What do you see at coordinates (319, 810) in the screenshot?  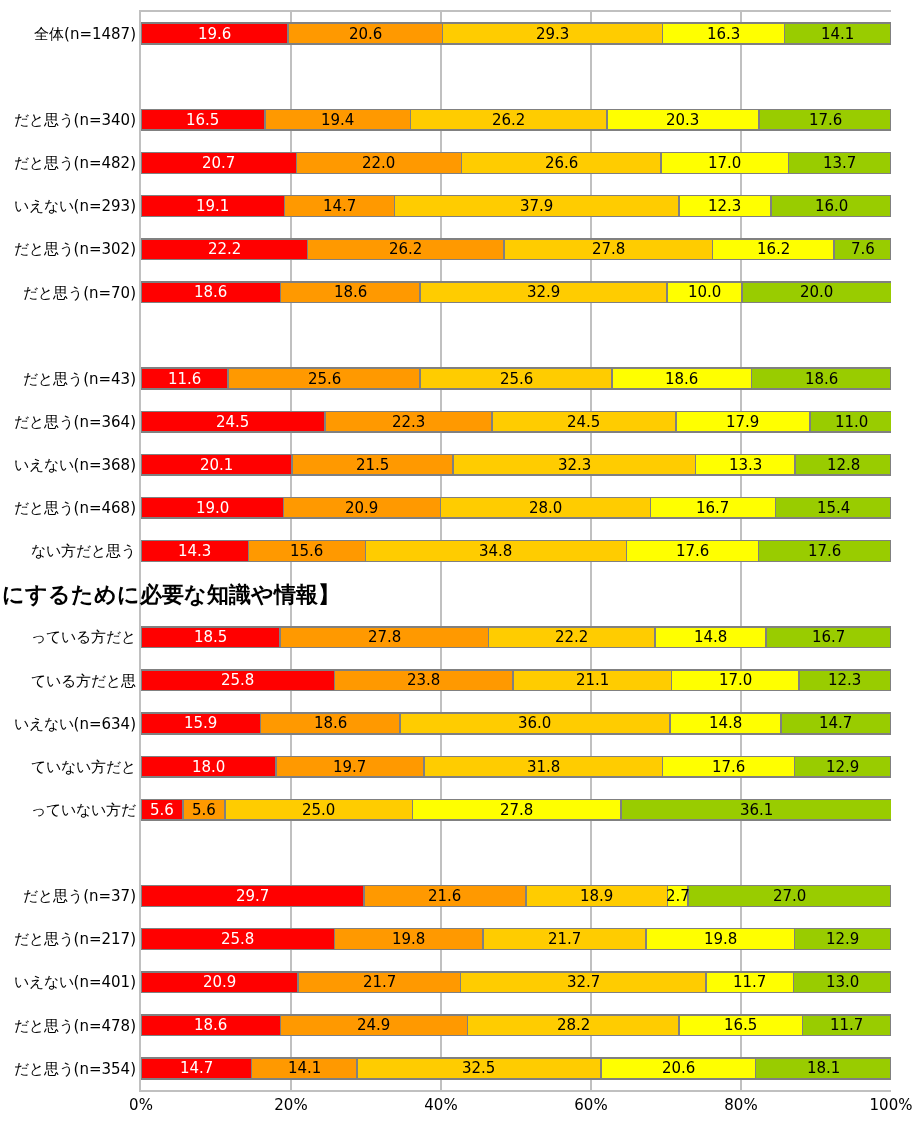 I see `data-label: 25.0` at bounding box center [319, 810].